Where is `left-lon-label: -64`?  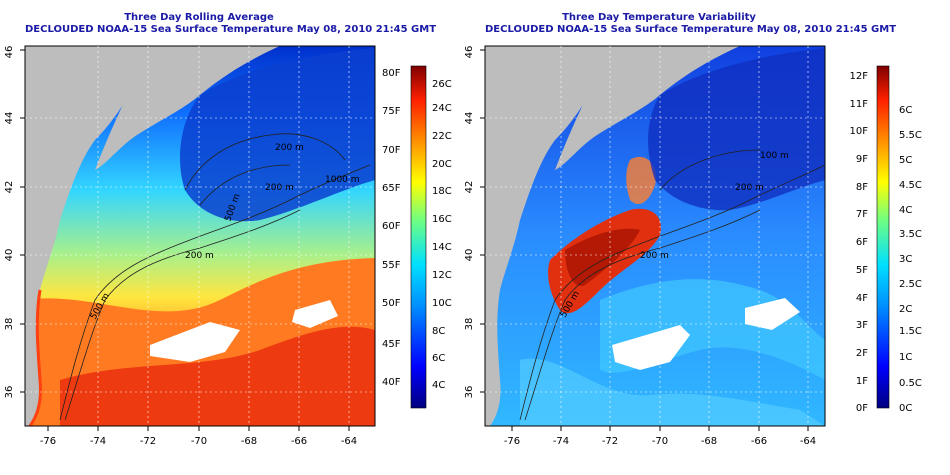
left-lon-label: -64 is located at coordinates (349, 441).